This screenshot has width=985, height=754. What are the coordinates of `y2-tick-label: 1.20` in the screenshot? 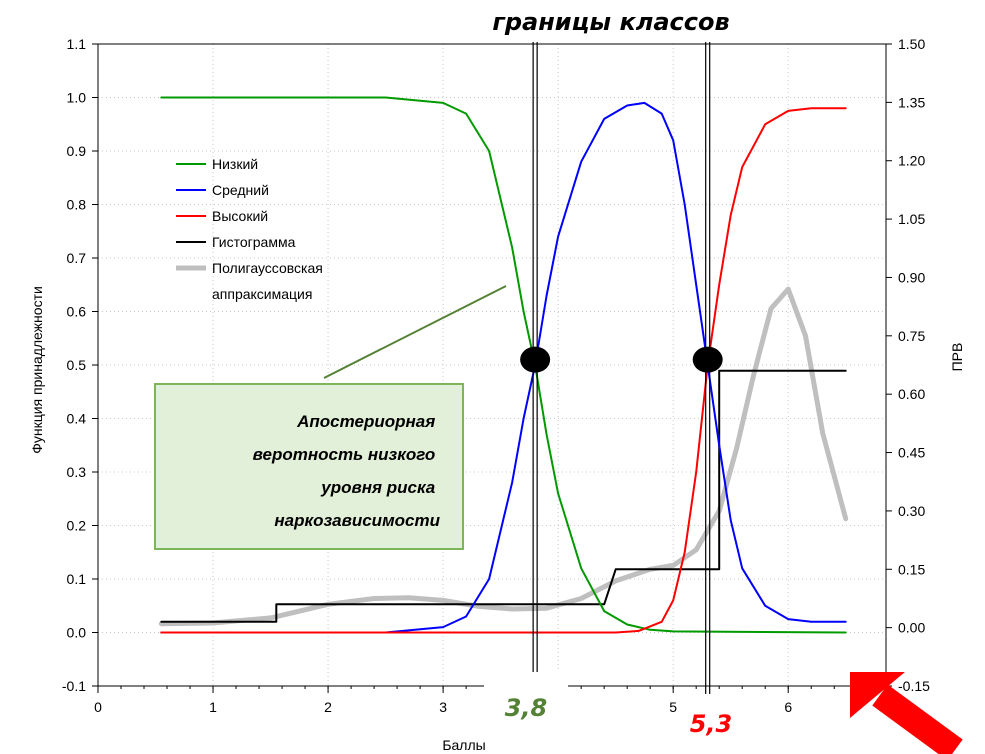 It's located at (911, 161).